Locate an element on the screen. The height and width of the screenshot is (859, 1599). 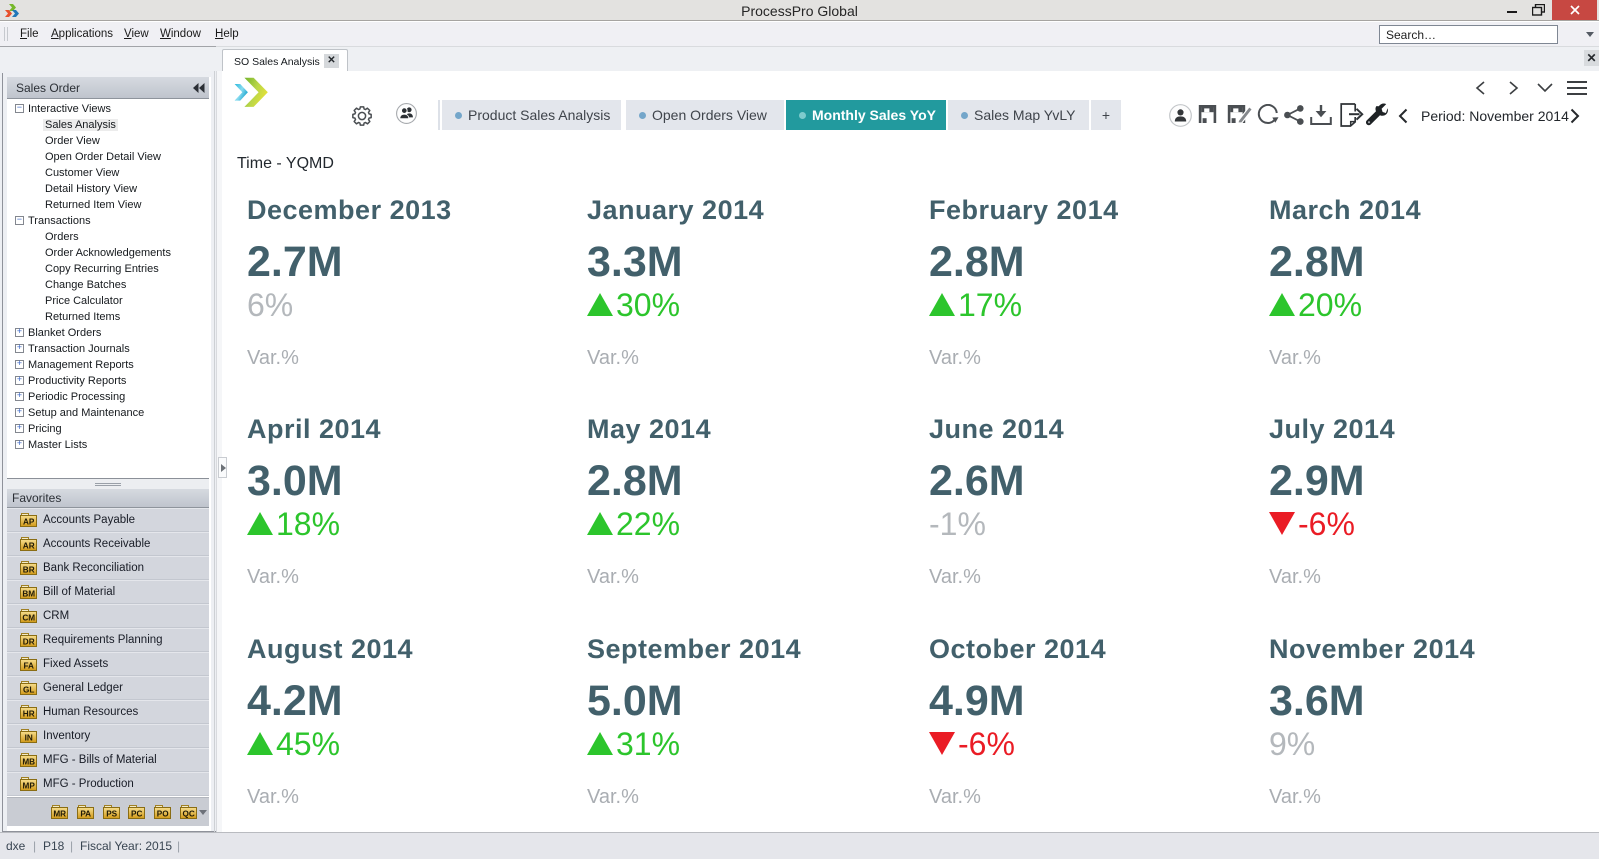
svg-text: BM is located at coordinates (28, 593).